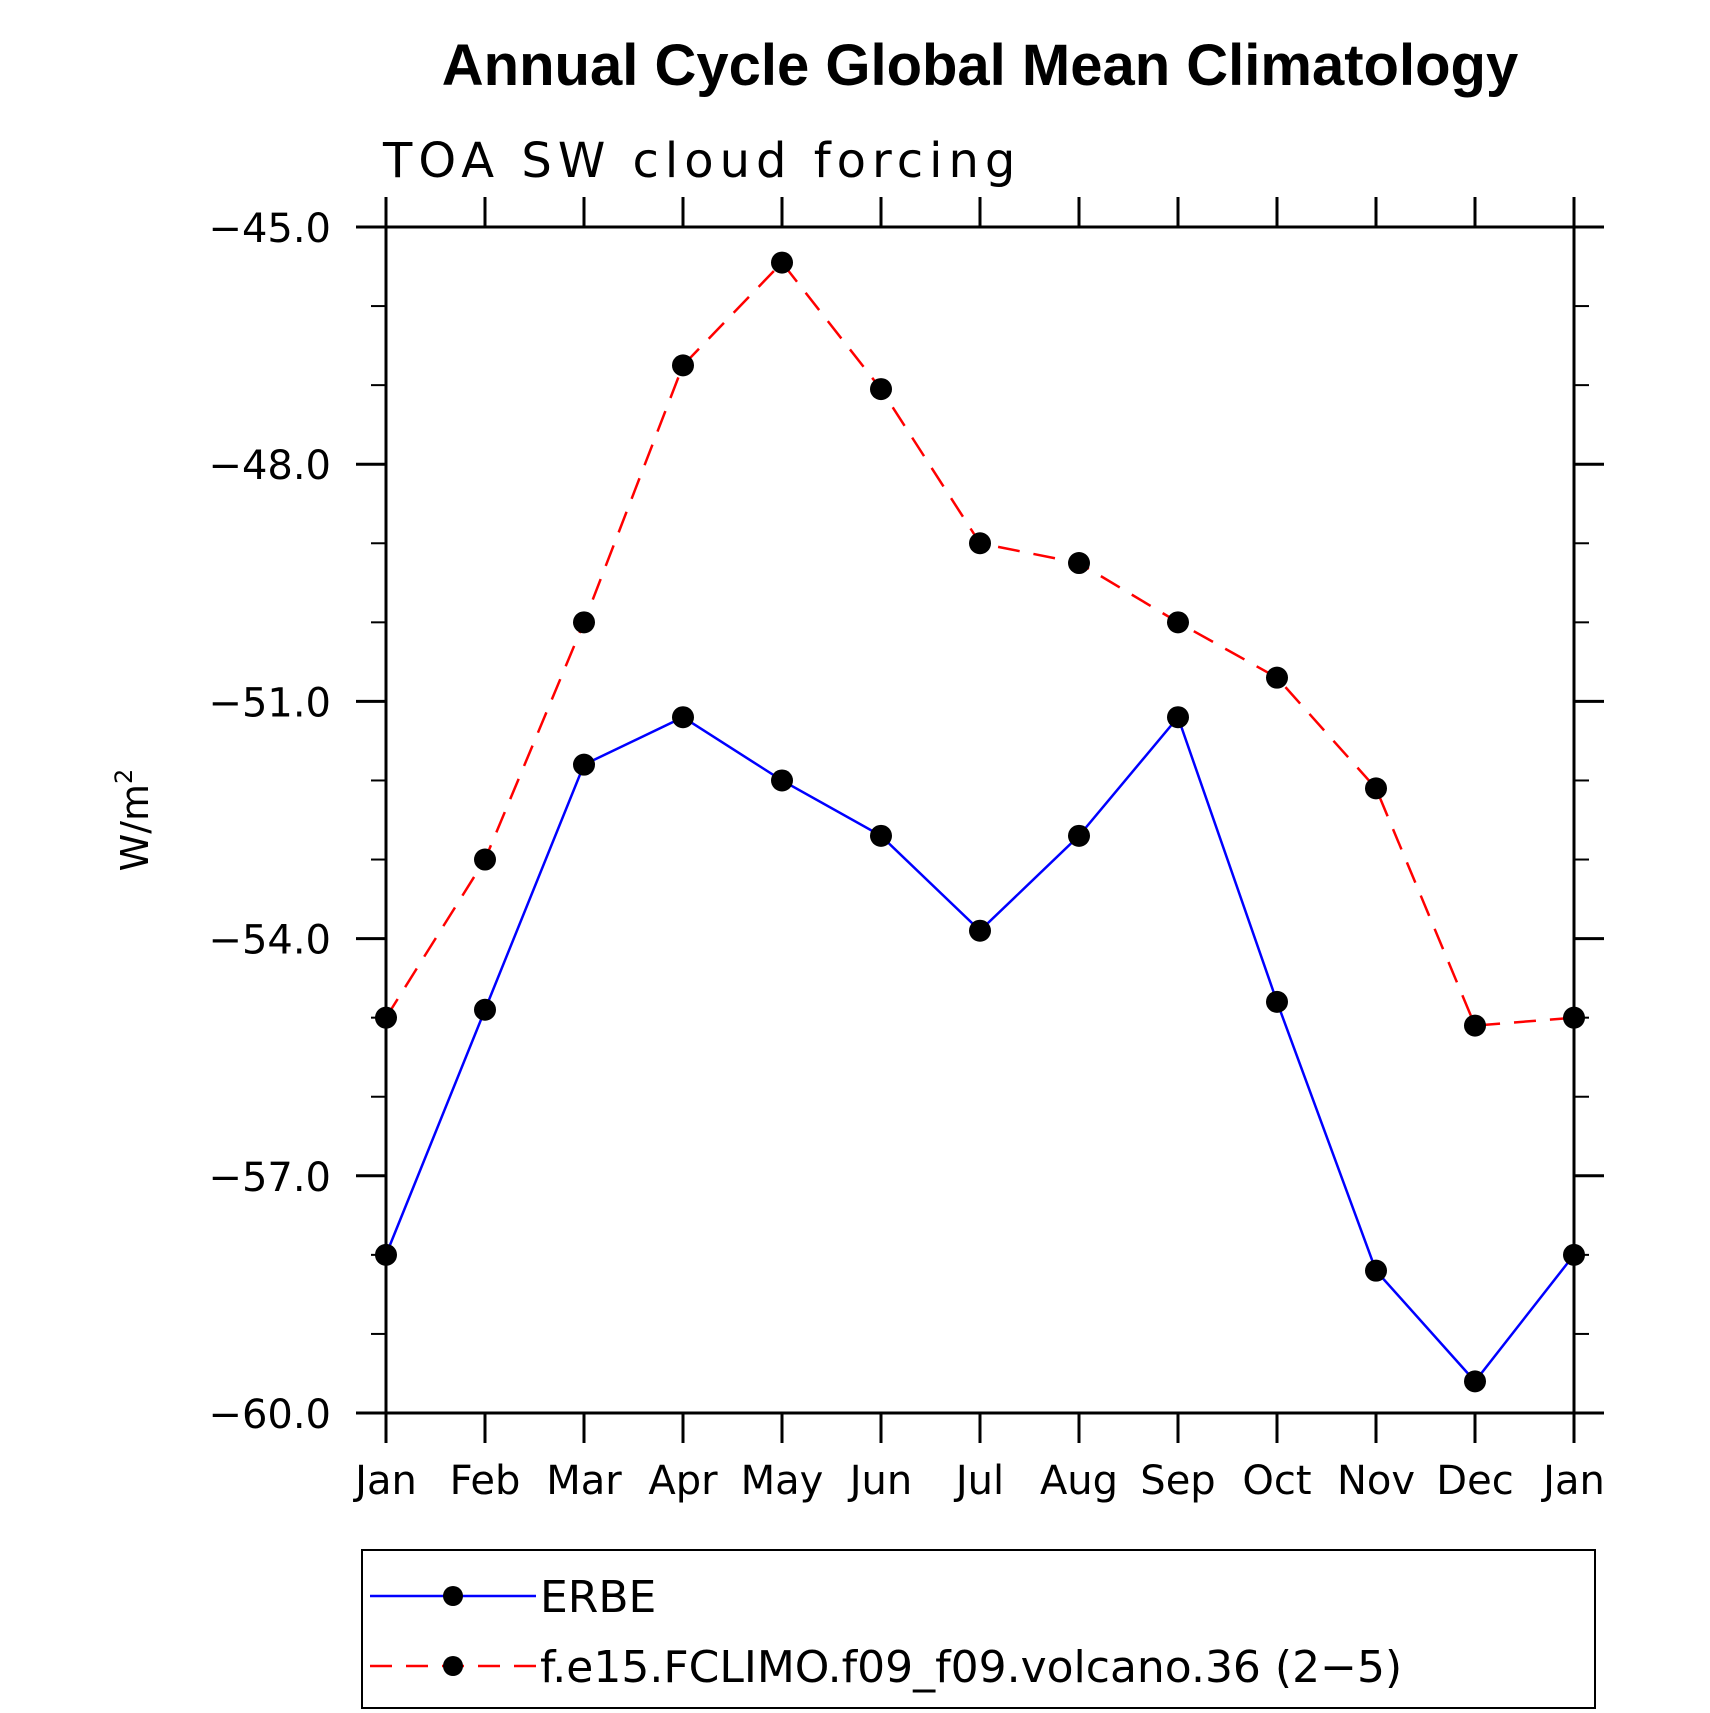 The image size is (1710, 1713). I want to click on y-tick-label: −60.0, so click(269, 1415).